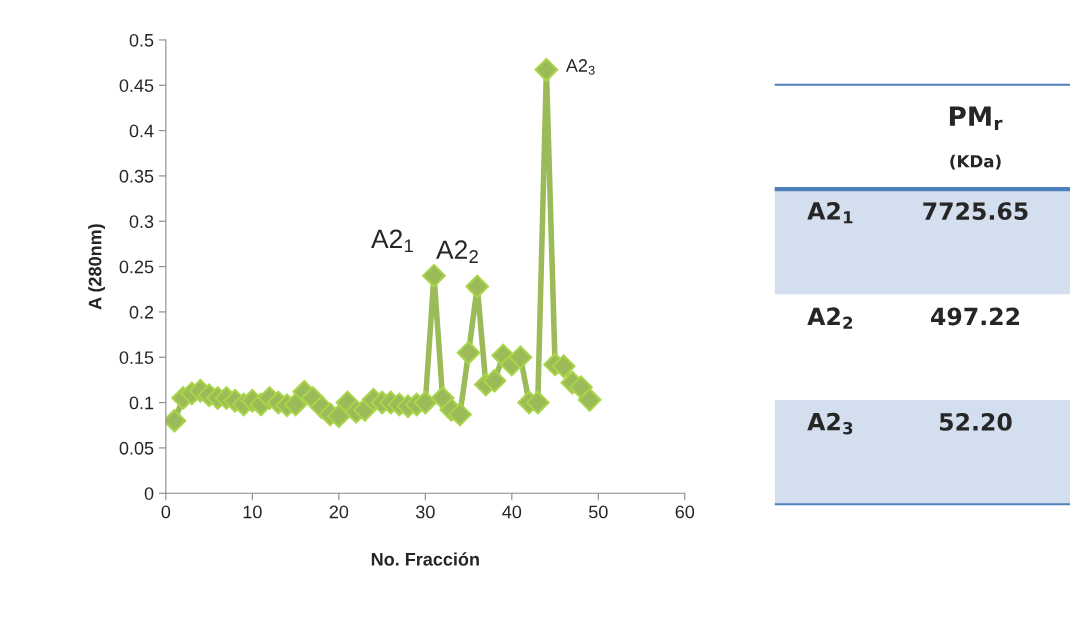 The width and height of the screenshot is (1070, 634). What do you see at coordinates (975, 316) in the screenshot?
I see `text: 497.22` at bounding box center [975, 316].